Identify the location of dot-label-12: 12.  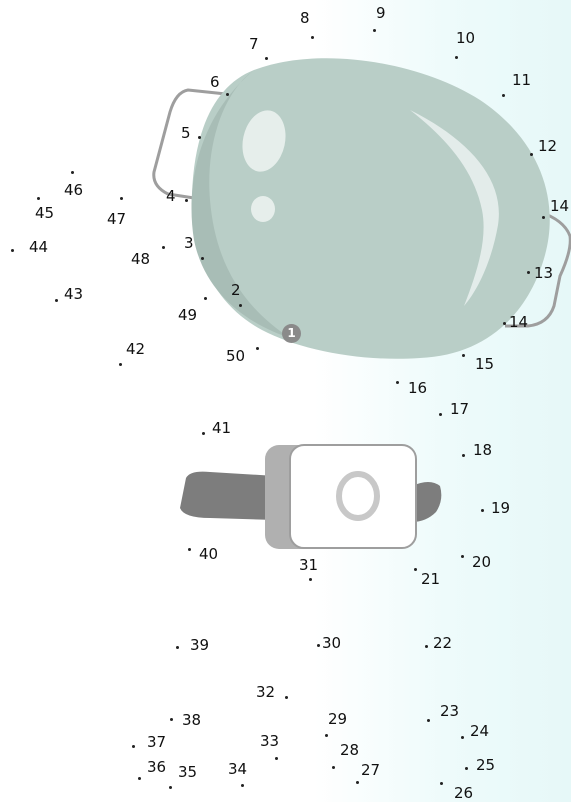
(548, 146).